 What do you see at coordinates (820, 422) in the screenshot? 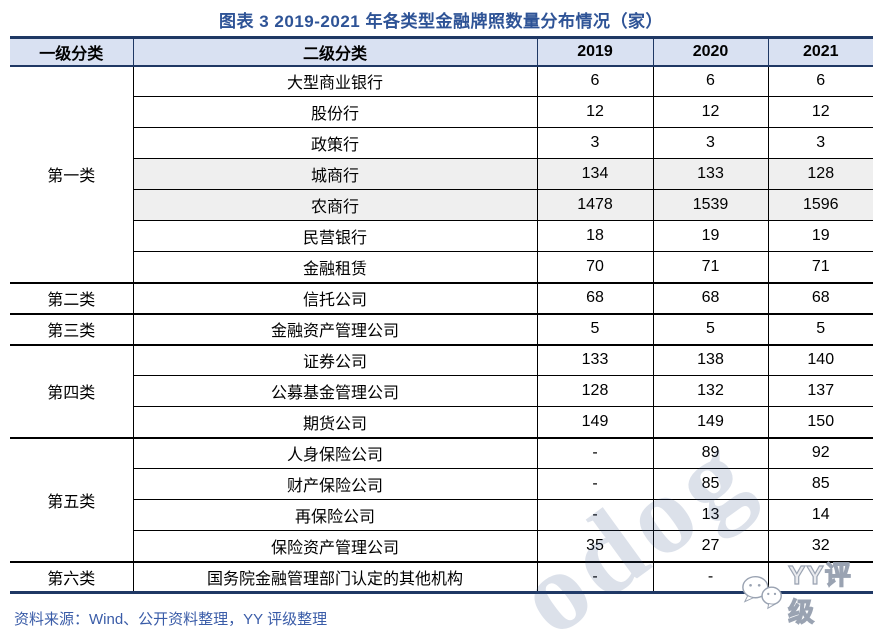
I see `value-2021-cell: 150` at bounding box center [820, 422].